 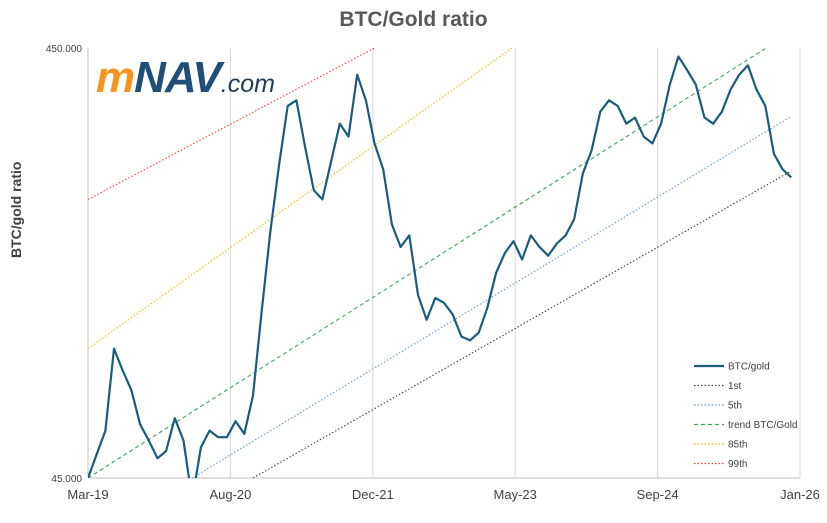 I want to click on legend: BTC/gold 1st 5th trend BTC/Gold 85th 99th, so click(x=745, y=416).